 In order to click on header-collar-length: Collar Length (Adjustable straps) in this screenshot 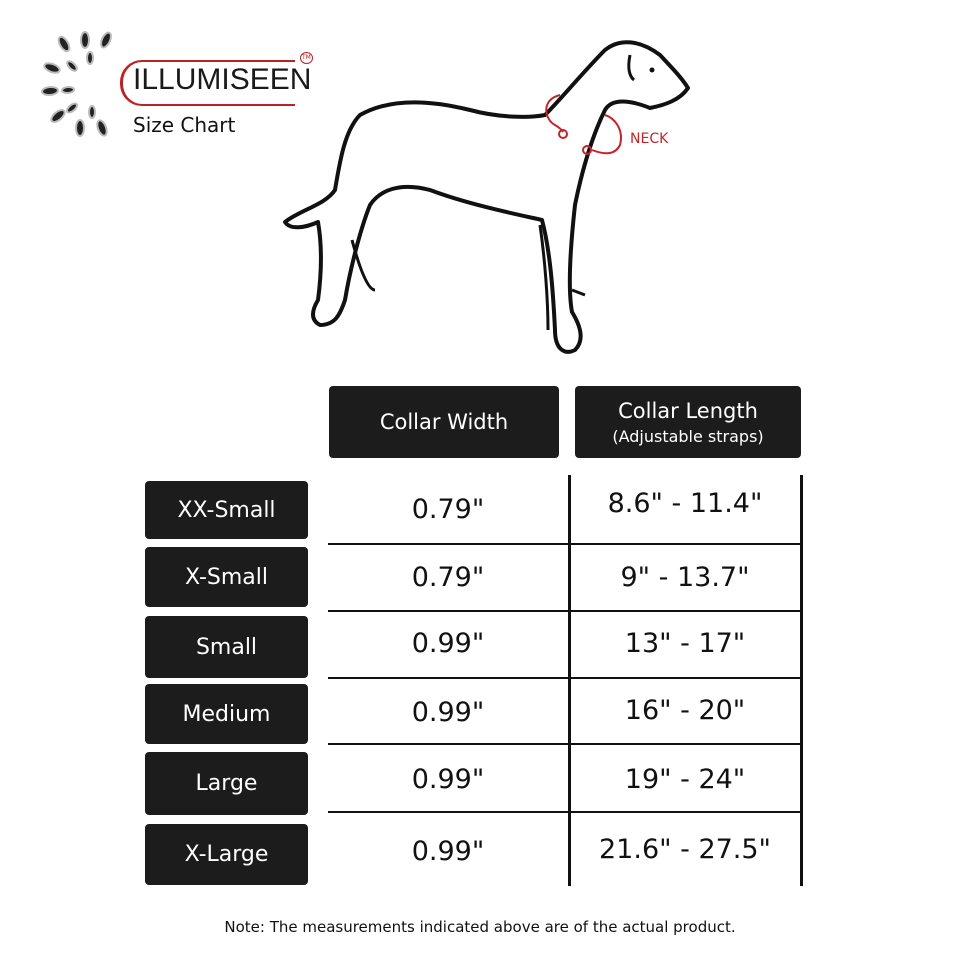, I will do `click(688, 422)`.